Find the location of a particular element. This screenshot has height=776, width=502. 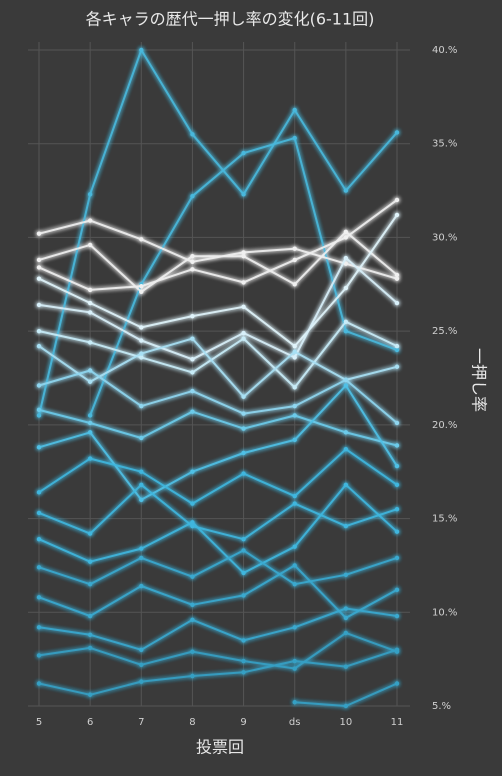

chart-title: 各キャラの歴代一押し率の変化(6-11回) is located at coordinates (230, 19).